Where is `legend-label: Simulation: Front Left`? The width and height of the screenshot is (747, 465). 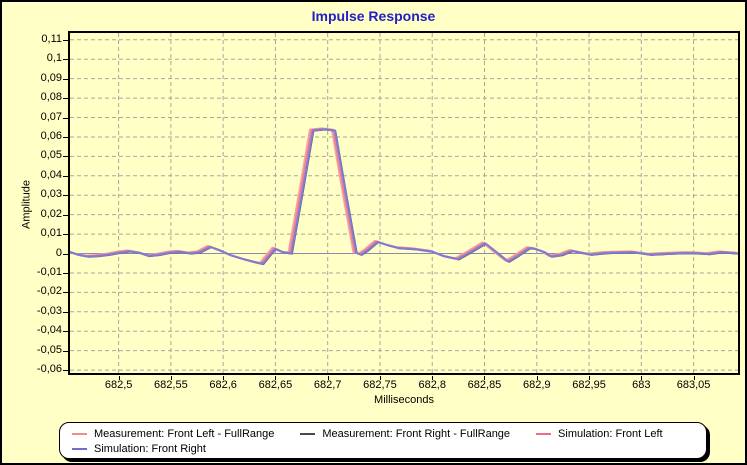 legend-label: Simulation: Front Left is located at coordinates (610, 433).